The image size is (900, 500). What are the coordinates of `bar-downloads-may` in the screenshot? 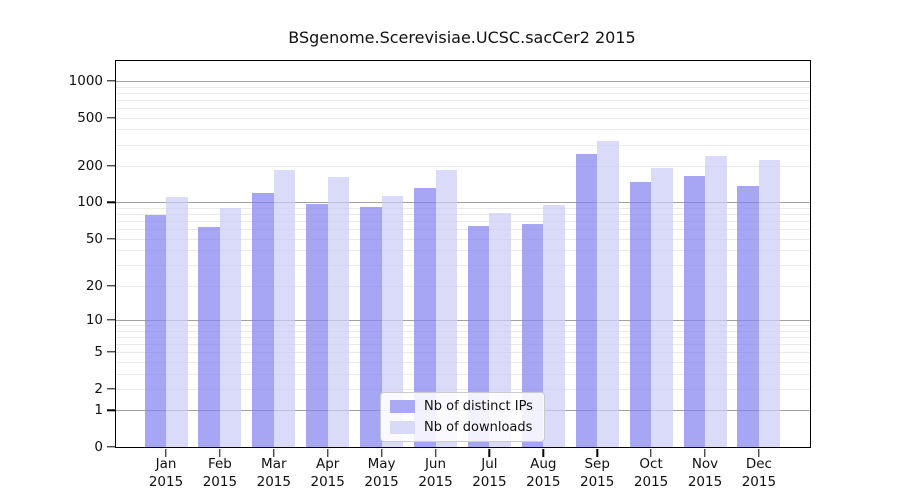 It's located at (392, 321).